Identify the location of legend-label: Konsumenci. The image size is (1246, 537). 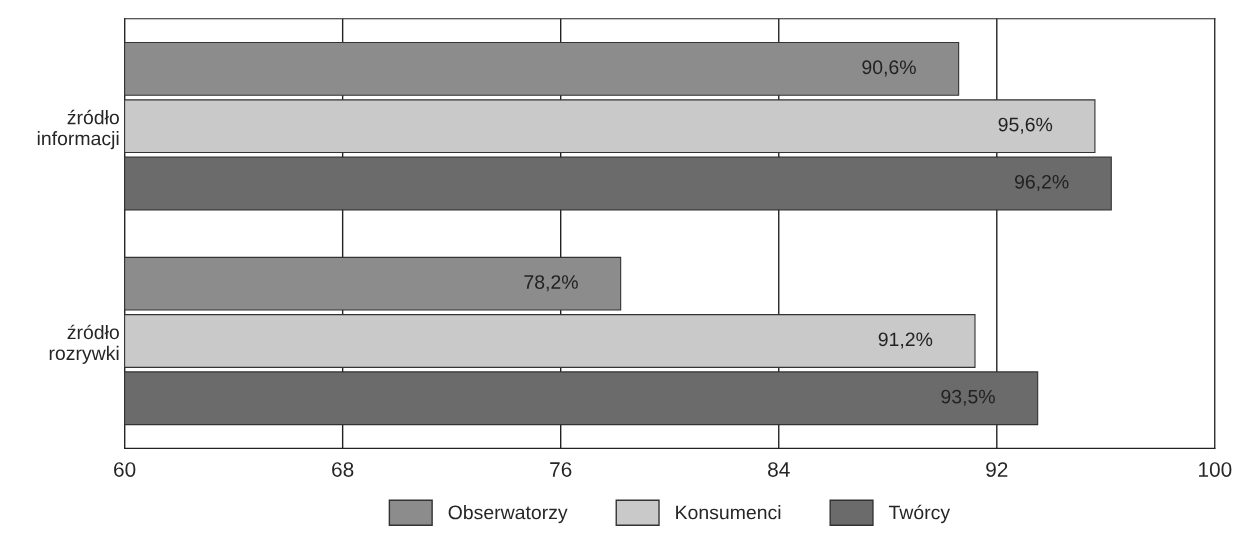
(728, 512).